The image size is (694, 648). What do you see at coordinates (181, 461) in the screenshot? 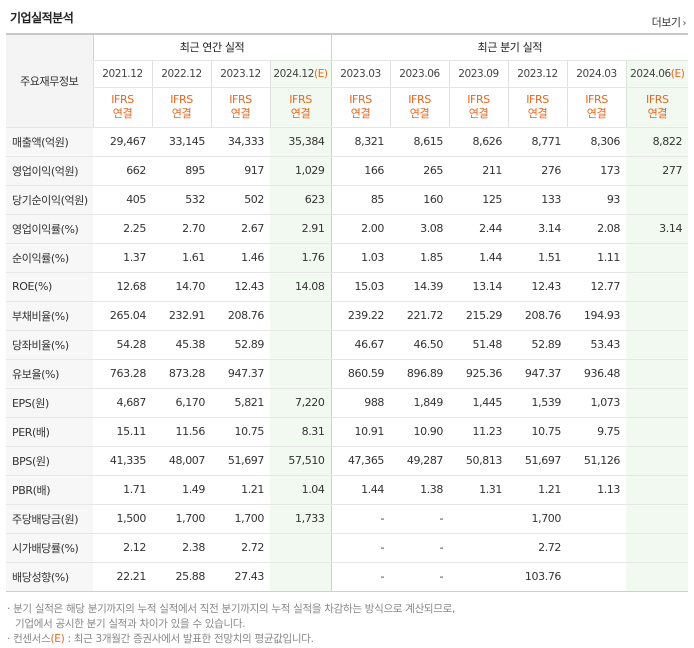
I see `table-cell: 48,007` at bounding box center [181, 461].